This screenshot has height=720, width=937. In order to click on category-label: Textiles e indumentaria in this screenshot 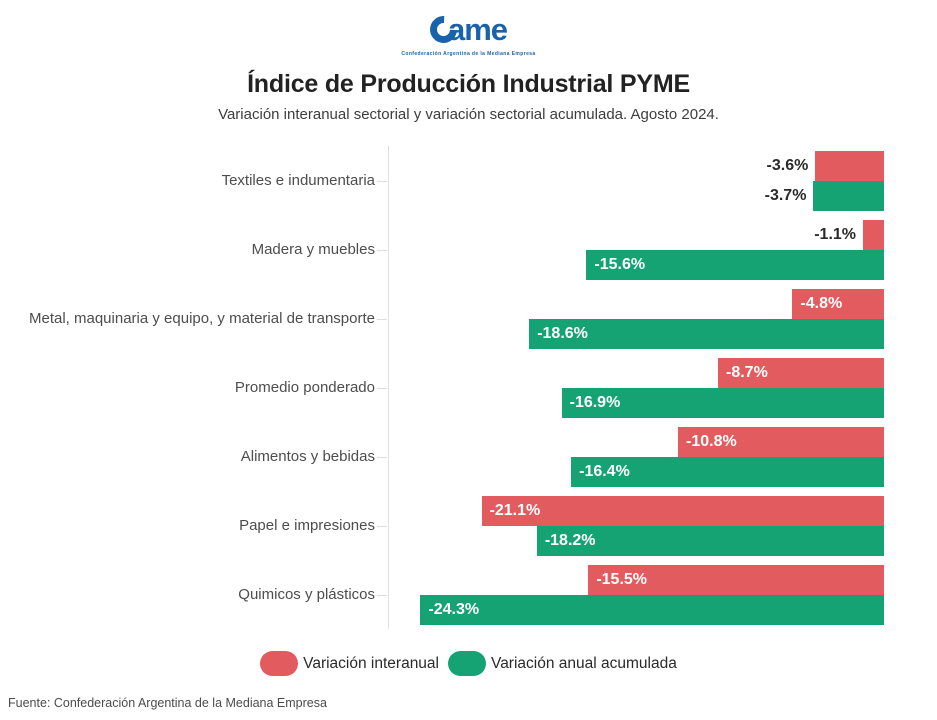, I will do `click(298, 180)`.